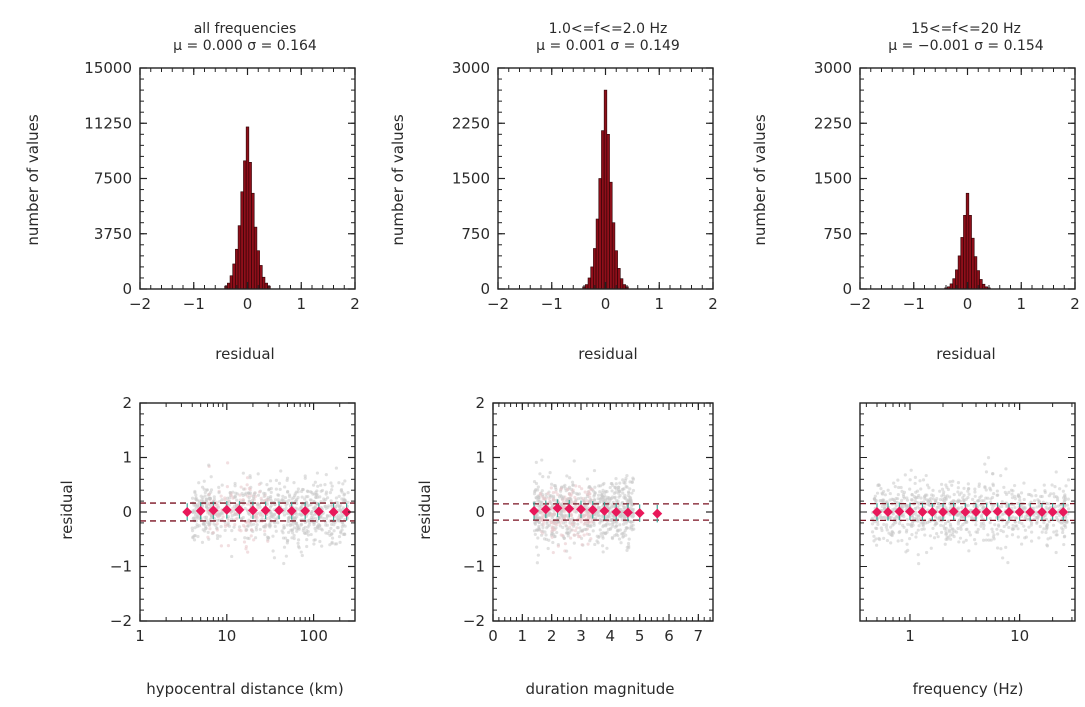  I want to click on x-axis-label: hypocentral distance (km), so click(245, 689).